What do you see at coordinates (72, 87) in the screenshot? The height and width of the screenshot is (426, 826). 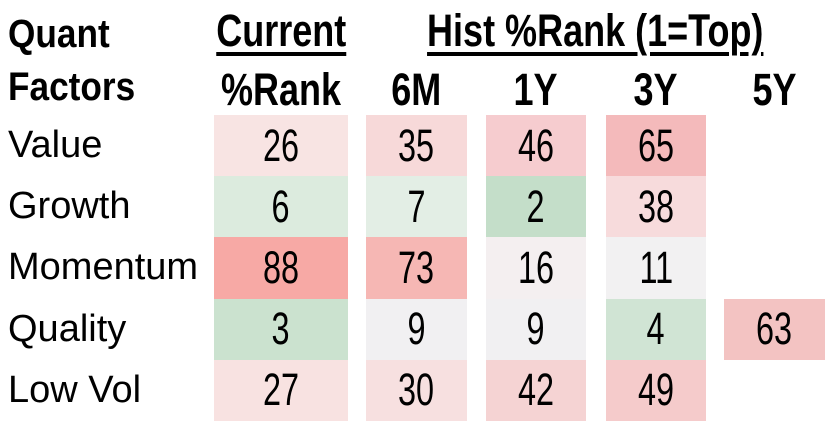 I see `table-title-line2: Factors` at bounding box center [72, 87].